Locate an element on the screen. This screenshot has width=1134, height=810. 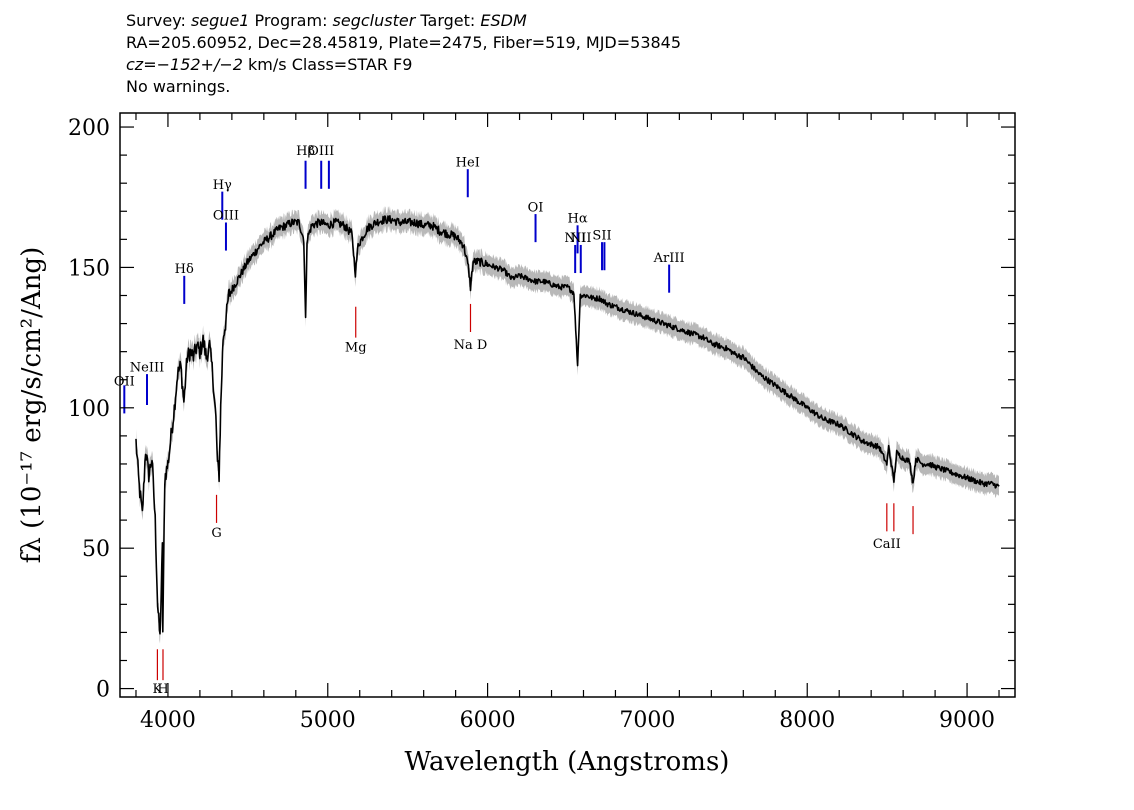
header-line-warnings: No warnings. is located at coordinates (178, 86).